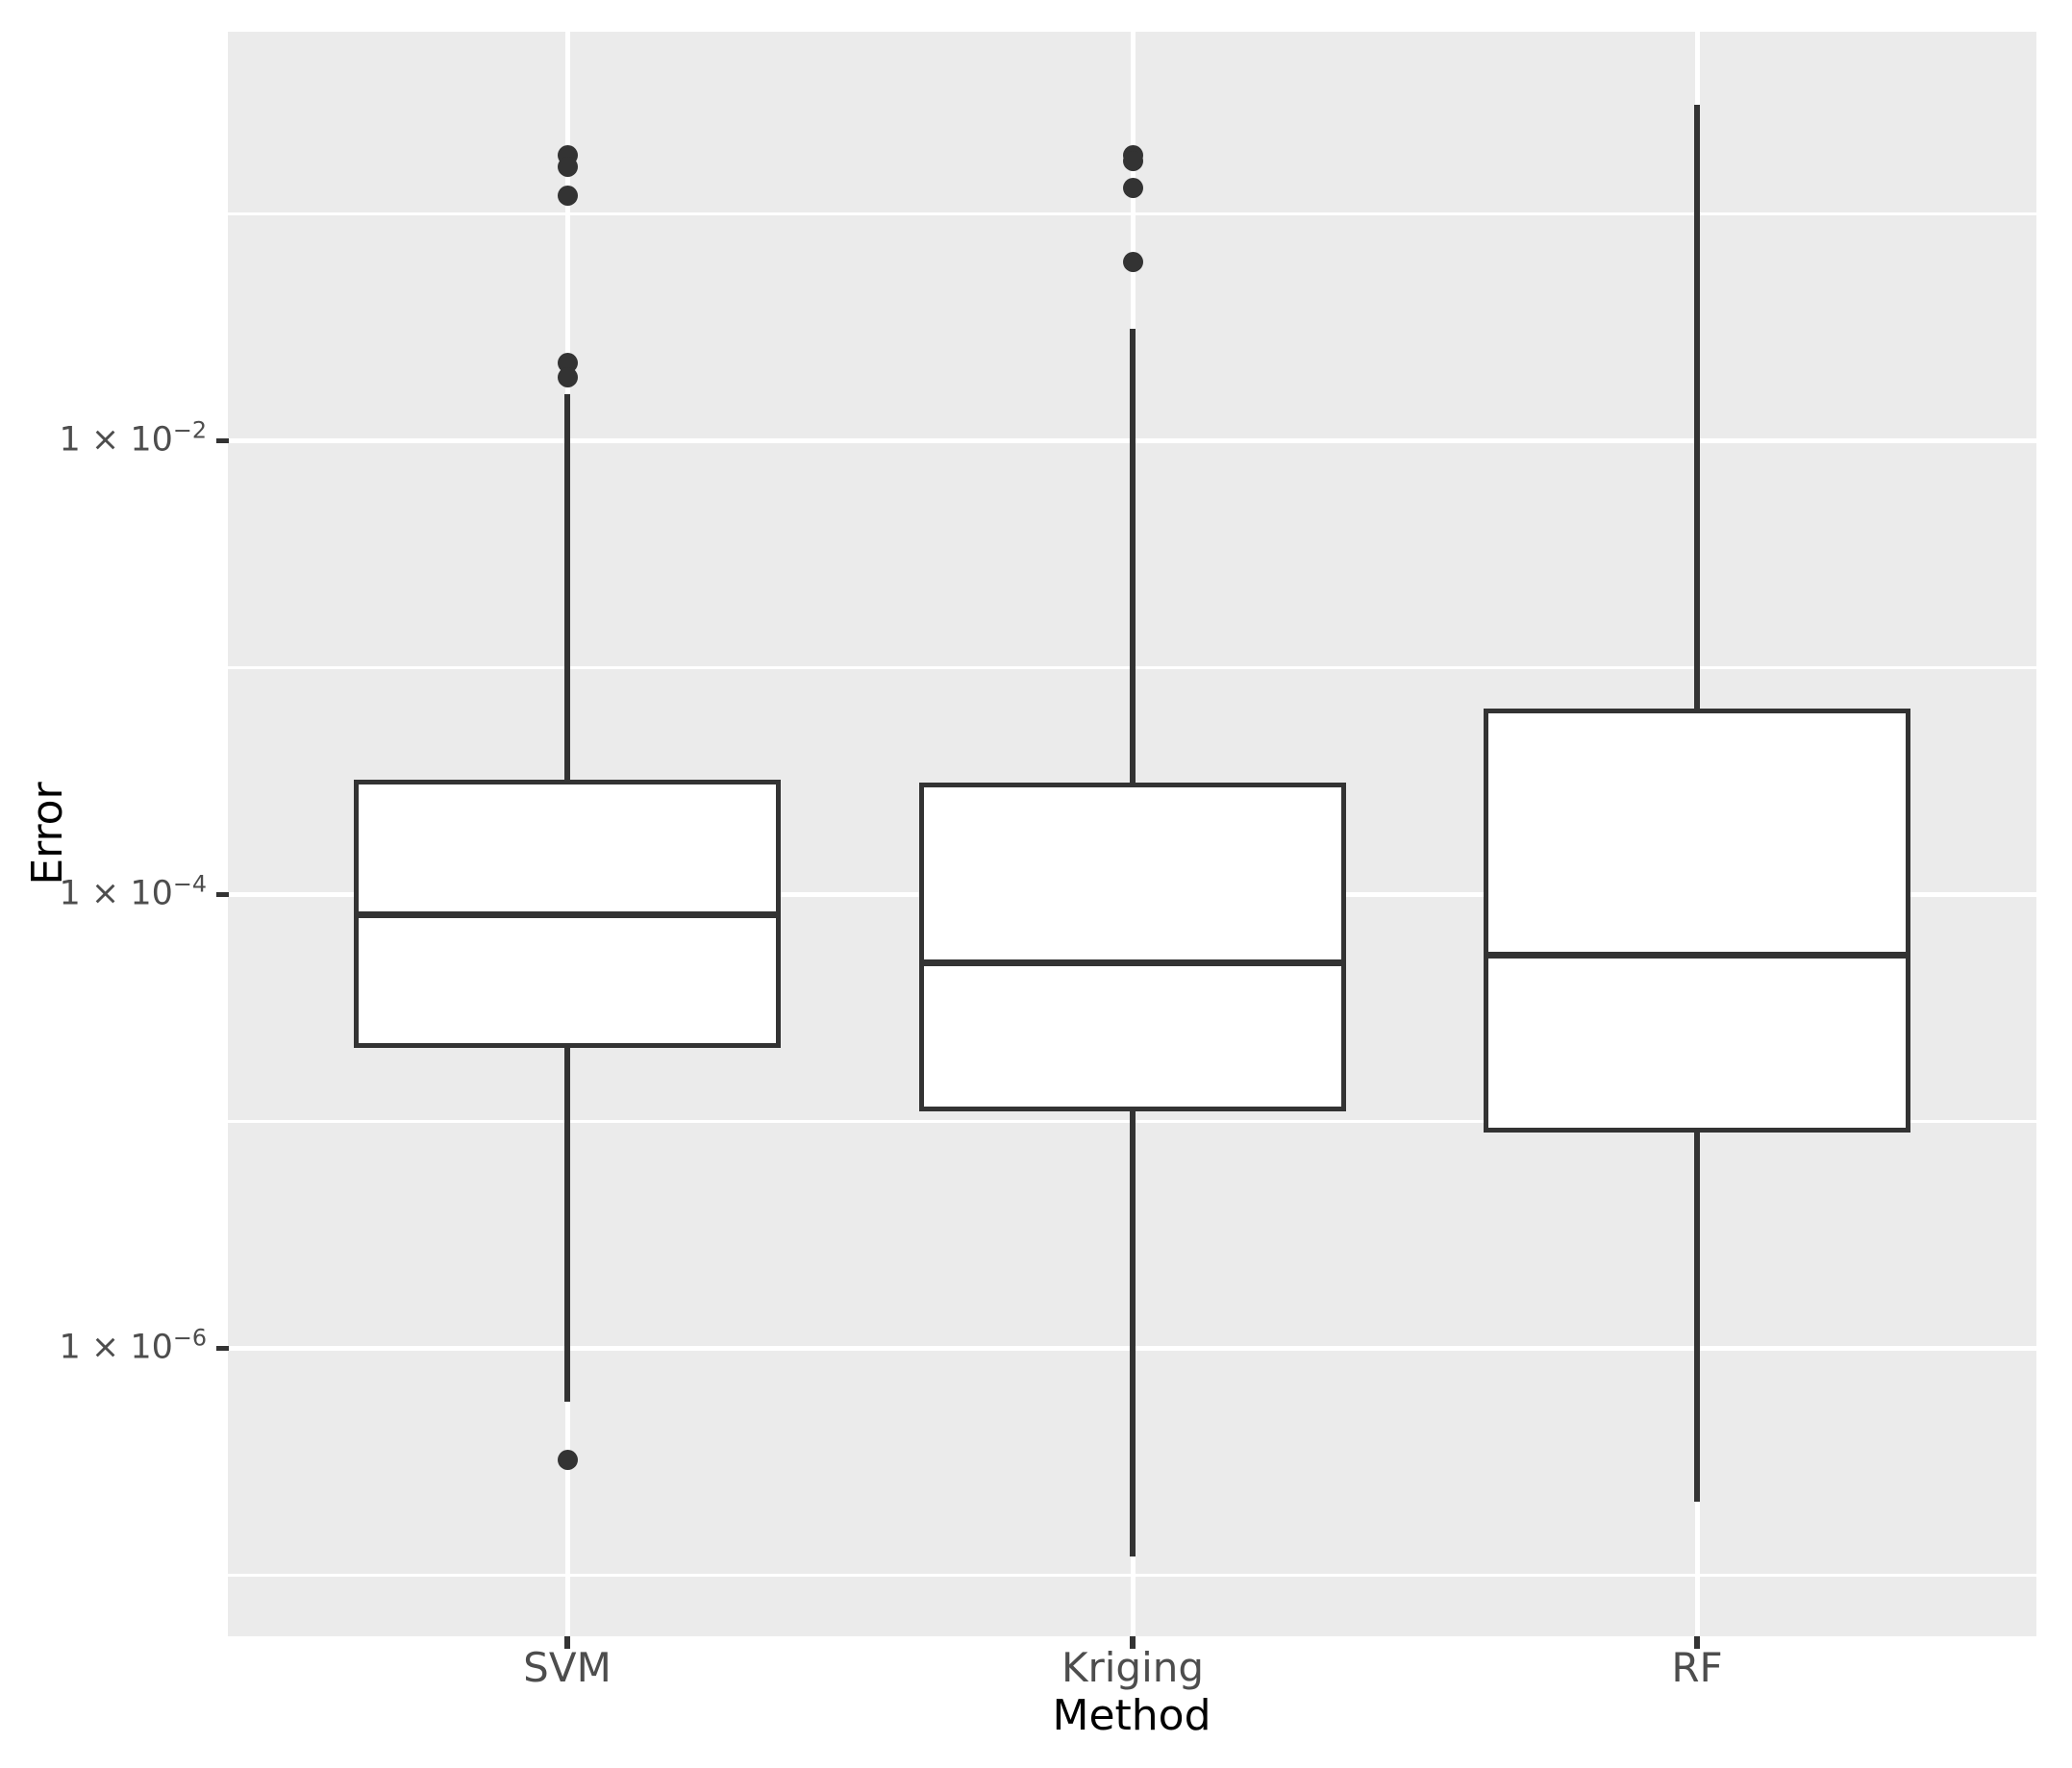  What do you see at coordinates (133, 438) in the screenshot?
I see `y-tick-label: 1 × 10⁻²` at bounding box center [133, 438].